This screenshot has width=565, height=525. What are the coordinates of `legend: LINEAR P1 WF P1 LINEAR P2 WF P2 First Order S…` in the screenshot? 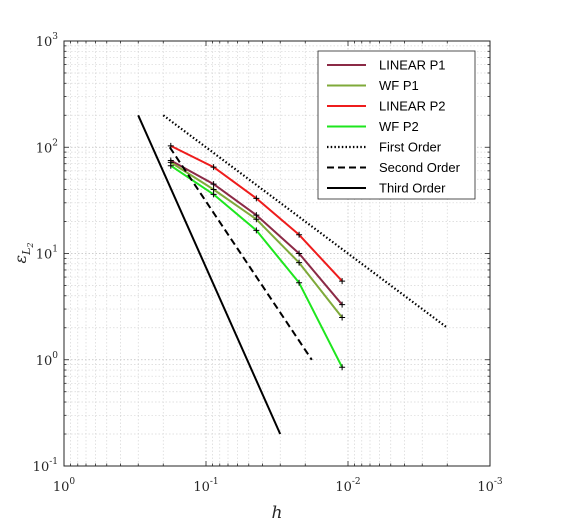 It's located at (396, 125).